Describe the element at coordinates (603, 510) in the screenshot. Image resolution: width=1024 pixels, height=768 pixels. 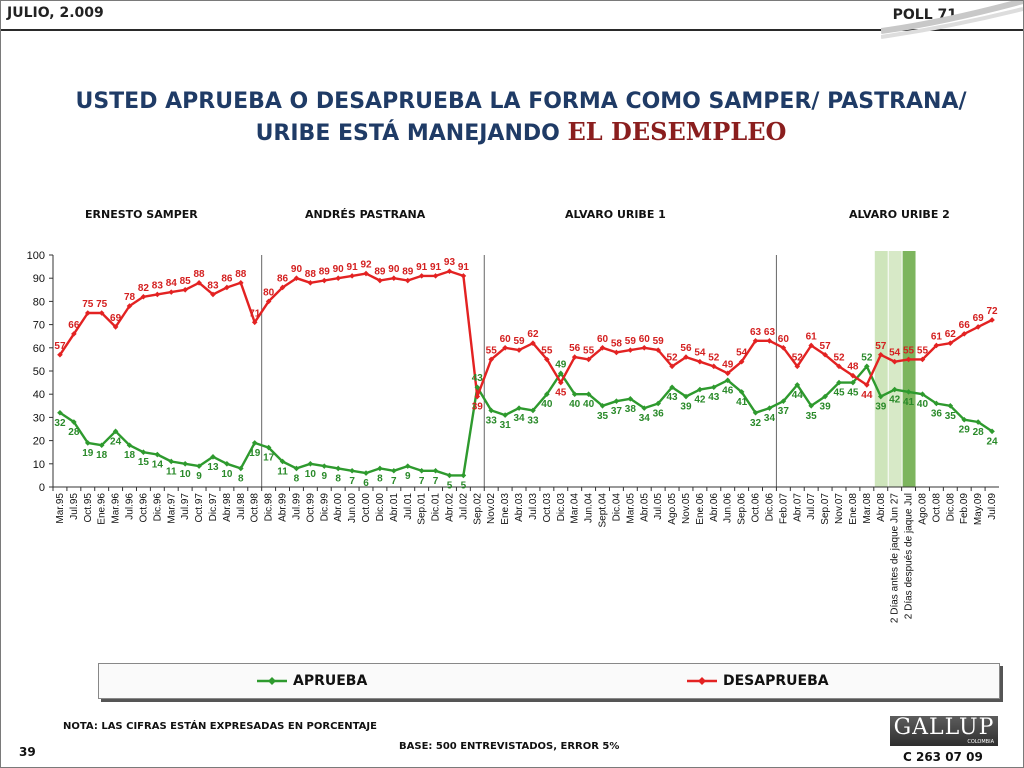
I see `x-tick-label: Sept.04` at that location.